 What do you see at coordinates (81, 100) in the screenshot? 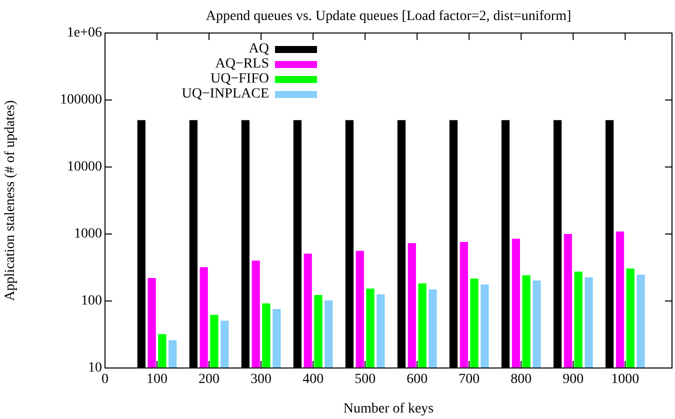
I see `y-tick-label: 100000` at bounding box center [81, 100].